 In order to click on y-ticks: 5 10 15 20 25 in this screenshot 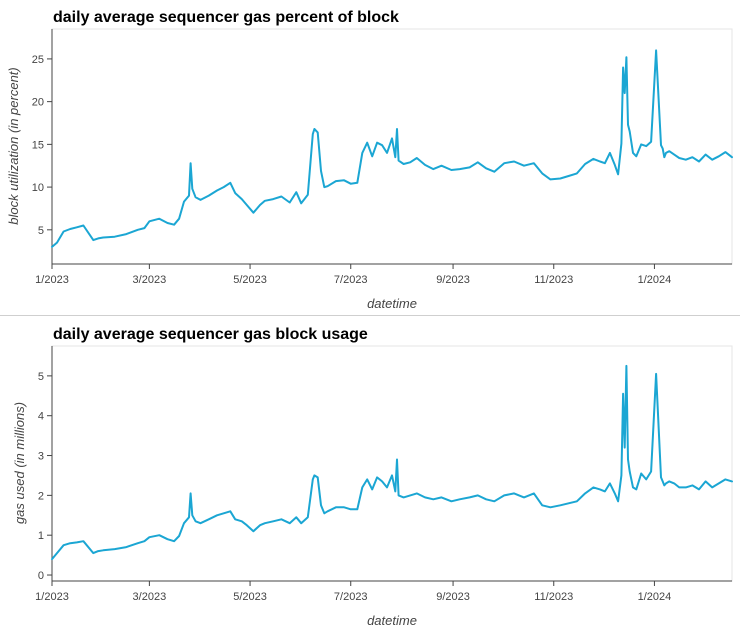, I will do `click(42, 145)`.